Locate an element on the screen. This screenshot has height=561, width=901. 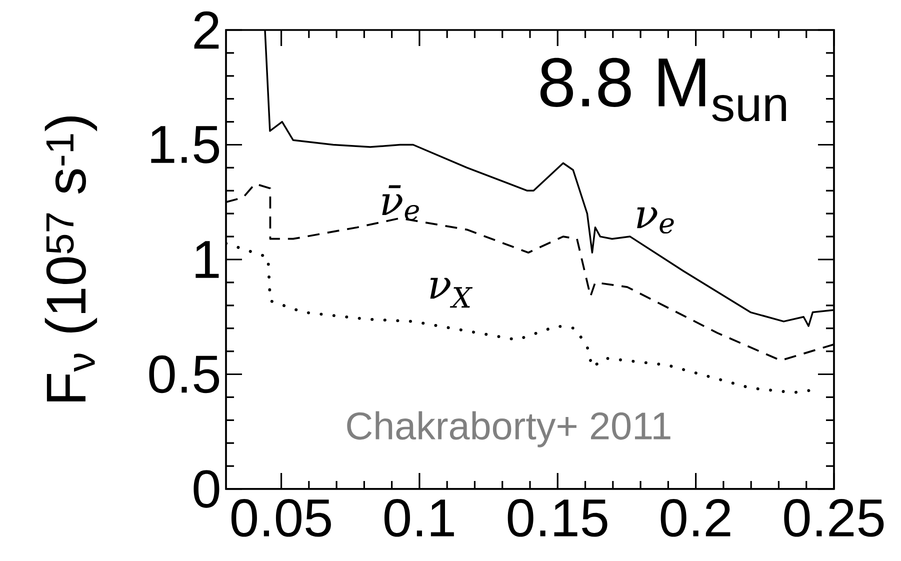
y-tick-label: 2 is located at coordinates (206, 30).